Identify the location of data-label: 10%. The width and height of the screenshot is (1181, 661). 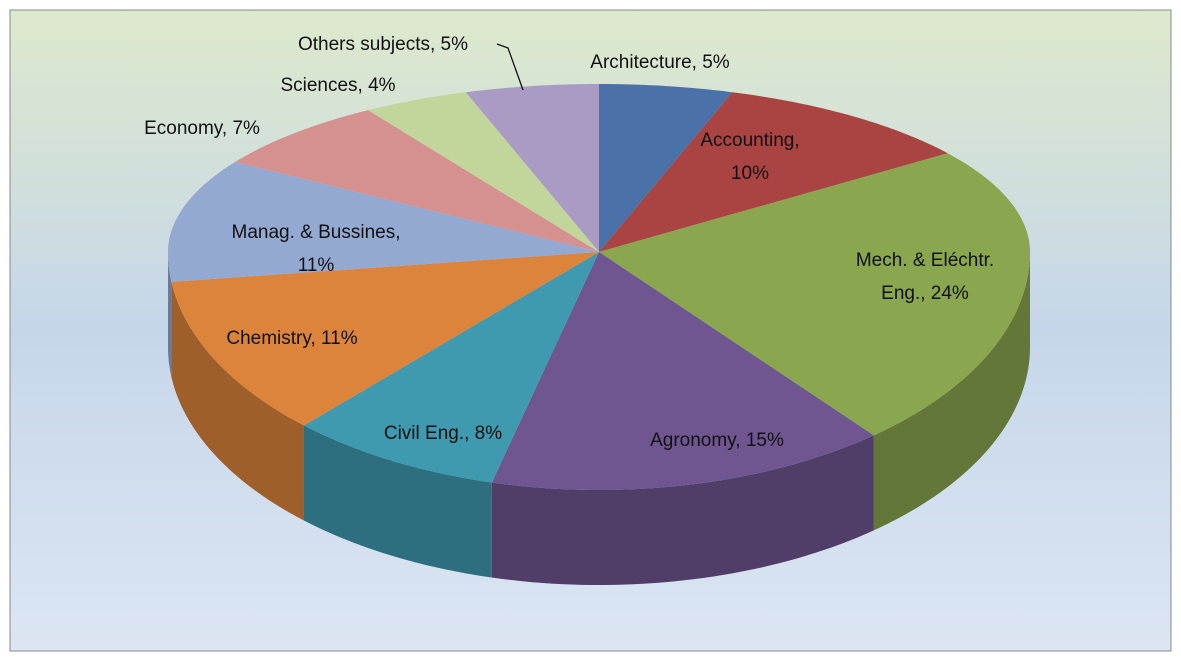
(750, 173).